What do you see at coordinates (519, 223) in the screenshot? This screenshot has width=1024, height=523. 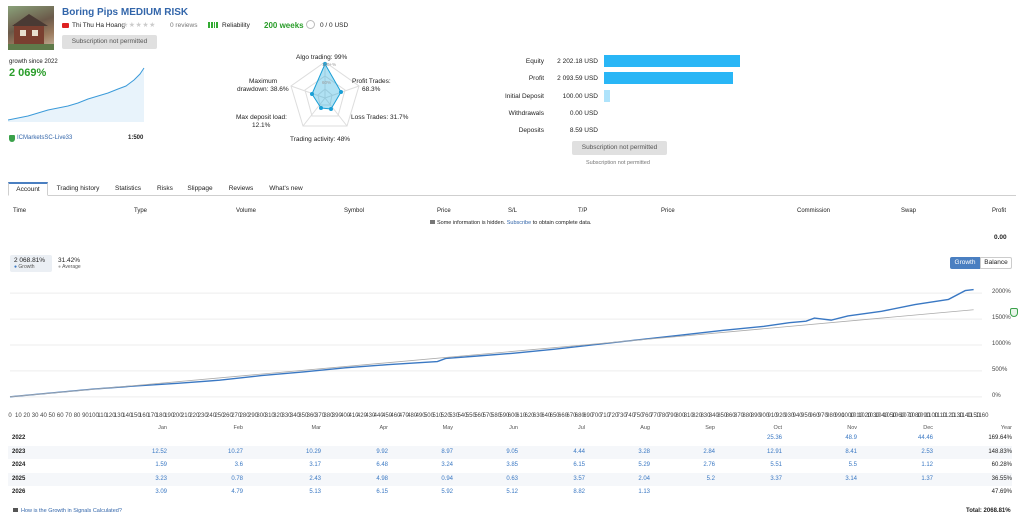 I see `subscribe-link: Subscribe` at bounding box center [519, 223].